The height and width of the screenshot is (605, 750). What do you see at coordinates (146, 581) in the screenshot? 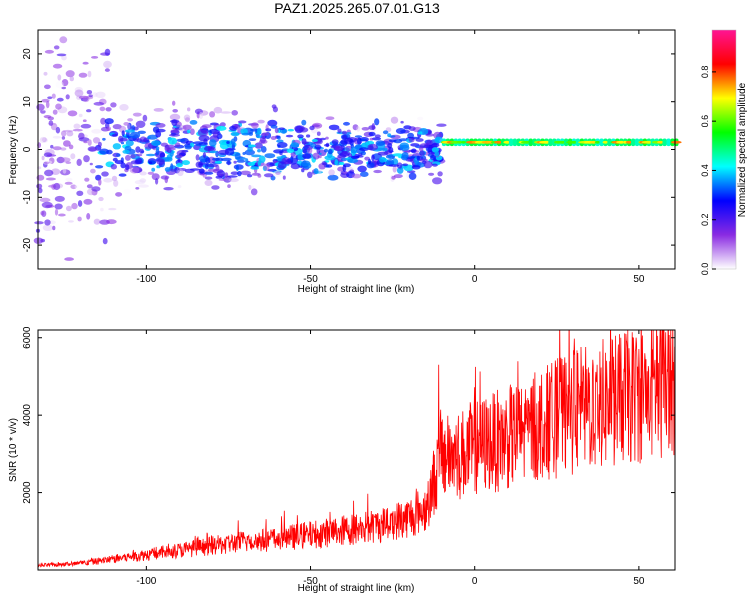
I see `x-tick-label: -100` at bounding box center [146, 581].